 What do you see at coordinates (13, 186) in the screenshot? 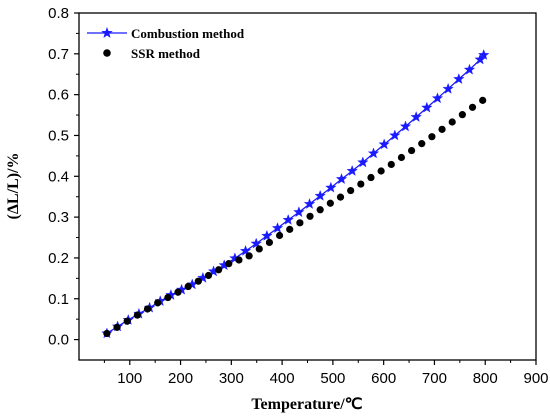
I see `y-axis-title: (ΔL/L)/%` at bounding box center [13, 186].